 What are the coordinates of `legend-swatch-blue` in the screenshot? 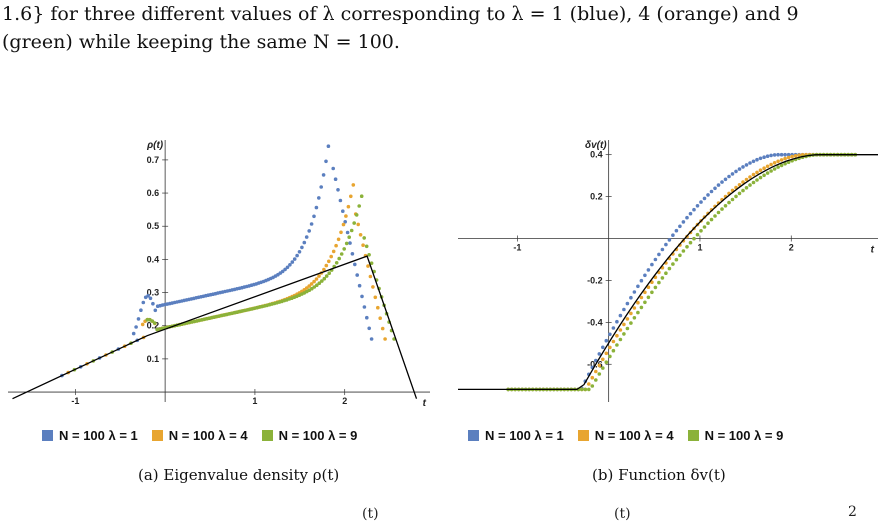 It's located at (473, 435).